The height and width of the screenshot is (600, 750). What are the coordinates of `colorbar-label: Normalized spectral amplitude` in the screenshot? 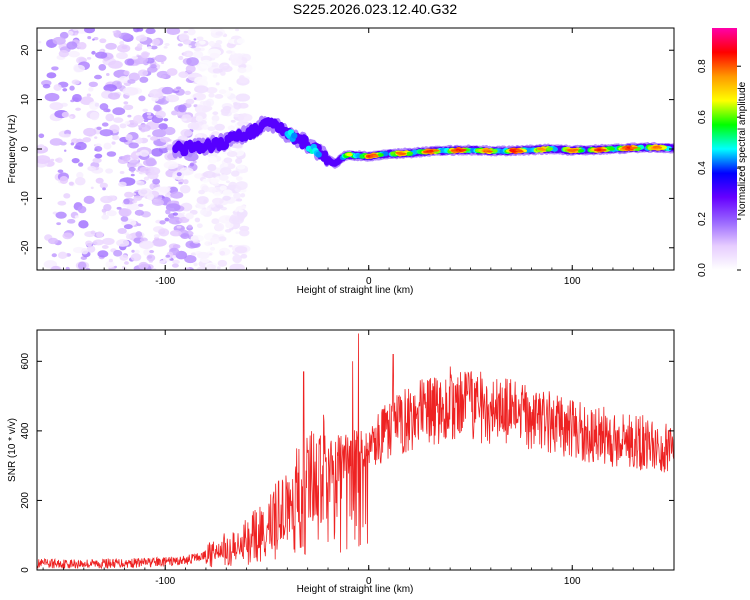 It's located at (742, 148).